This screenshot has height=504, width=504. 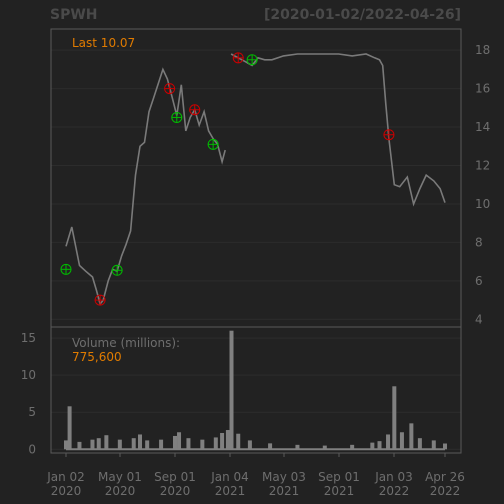 I want to click on x-tick-label: Jan 03, so click(x=393, y=477).